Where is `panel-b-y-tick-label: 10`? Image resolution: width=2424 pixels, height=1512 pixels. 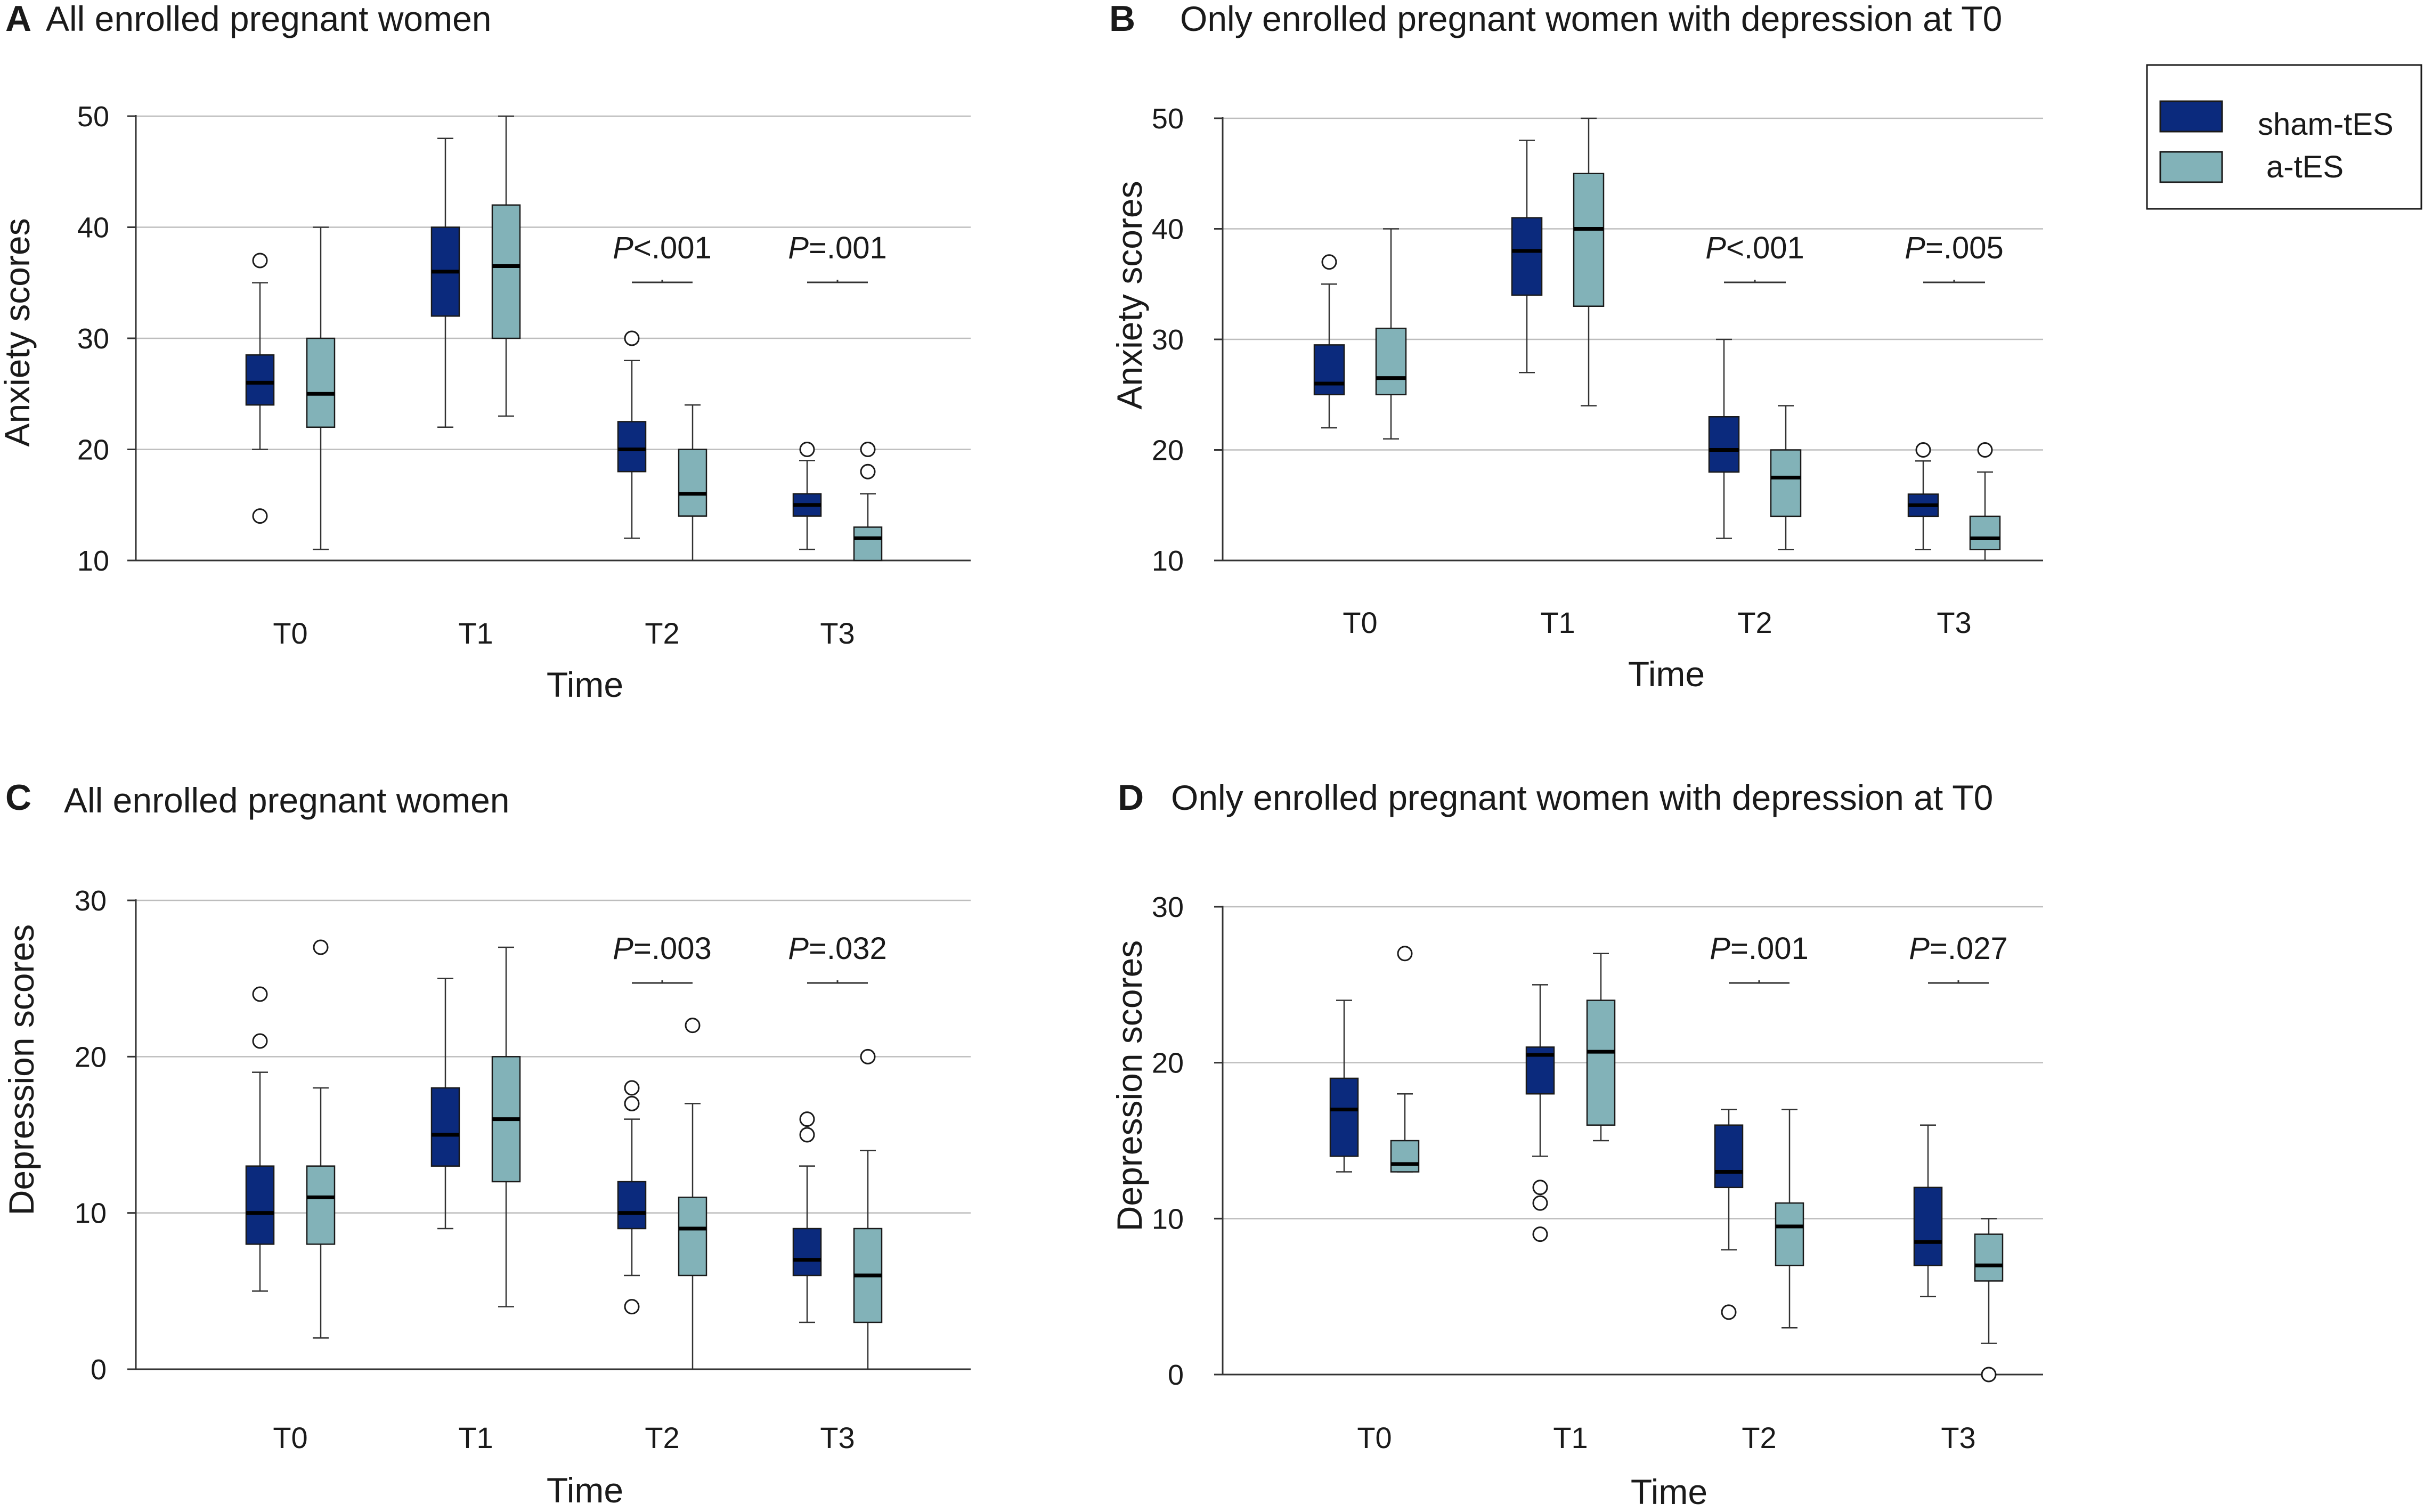 panel-b-y-tick-label: 10 is located at coordinates (1168, 561).